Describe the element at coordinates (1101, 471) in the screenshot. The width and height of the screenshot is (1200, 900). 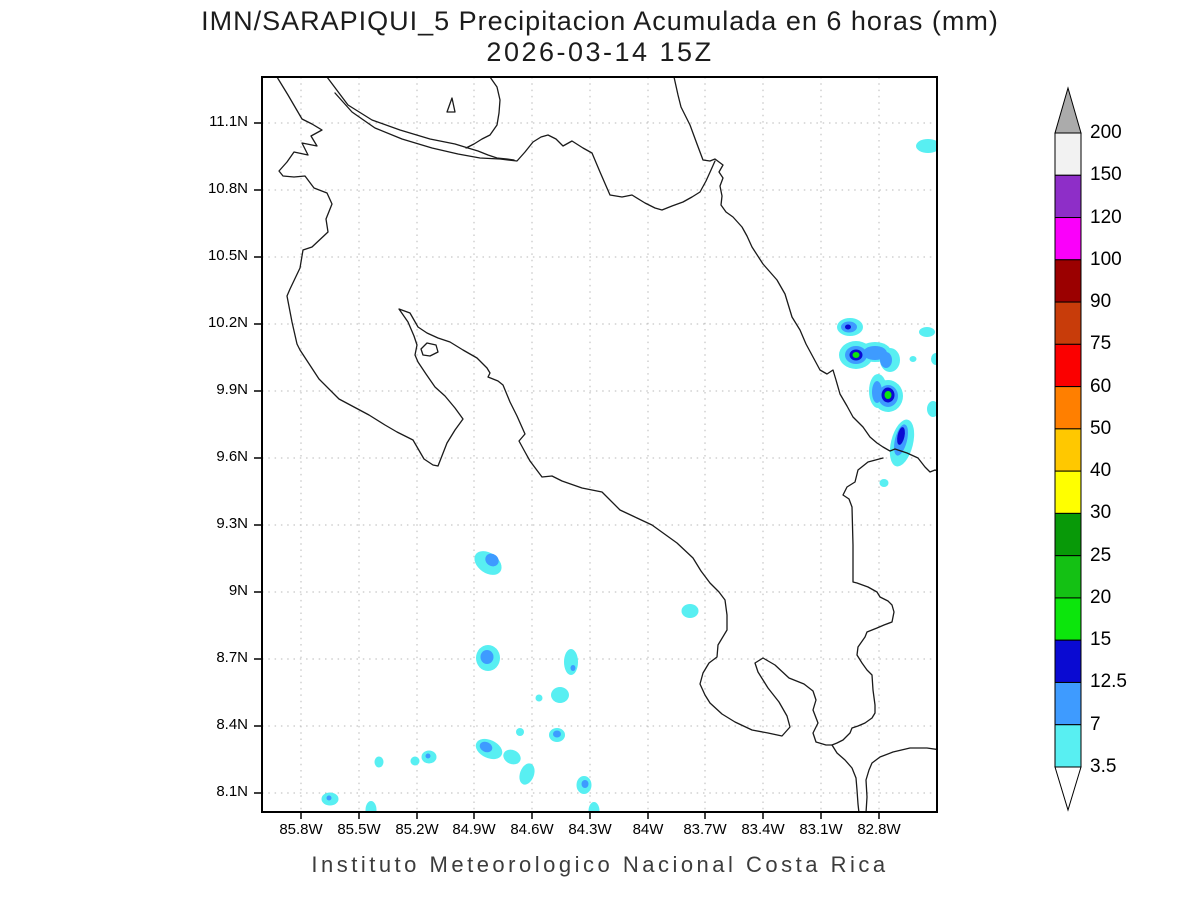
I see `colorbar-tick-40: 40` at that location.